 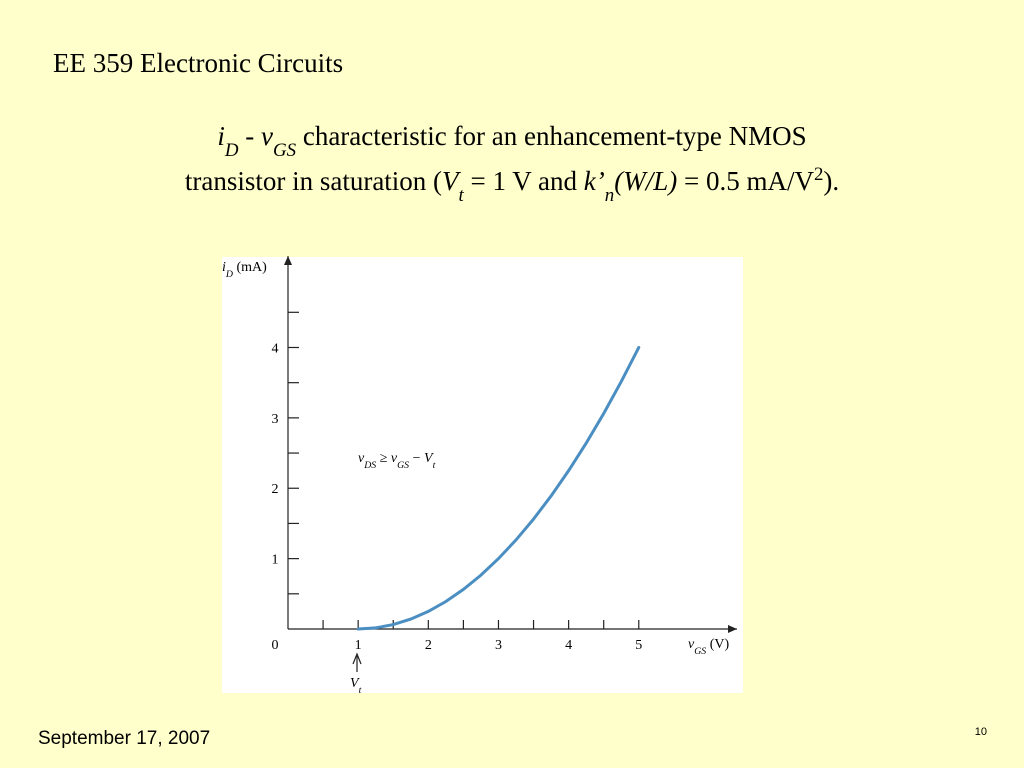 What do you see at coordinates (498, 488) in the screenshot?
I see `curve` at bounding box center [498, 488].